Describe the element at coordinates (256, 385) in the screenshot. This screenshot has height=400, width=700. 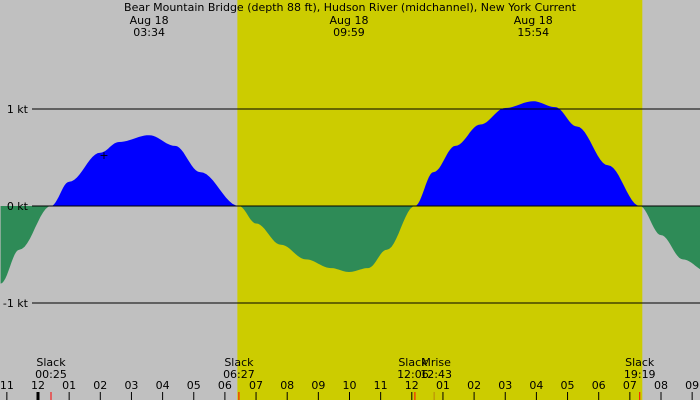
I see `x-tick-label-8: 07` at that location.